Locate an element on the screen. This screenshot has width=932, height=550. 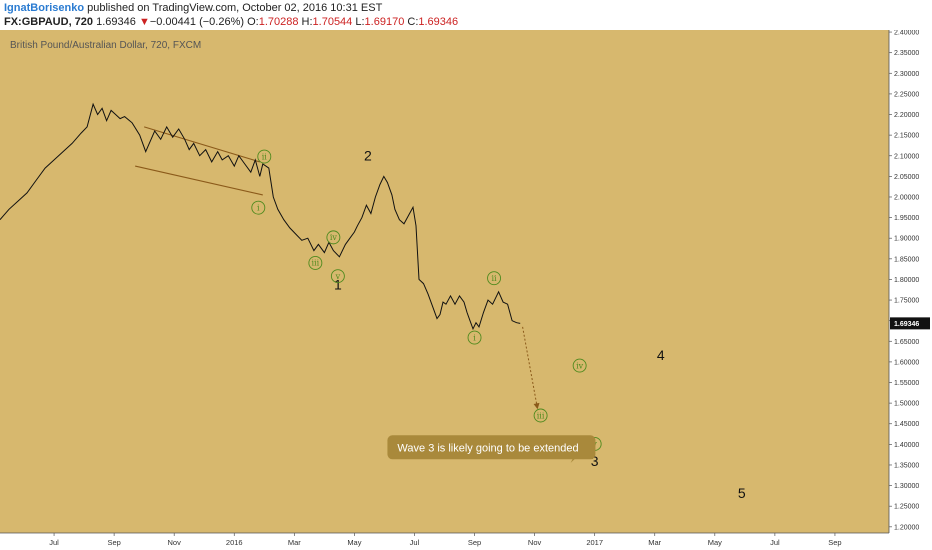
y-tick-label: 2.05000 is located at coordinates (906, 177).